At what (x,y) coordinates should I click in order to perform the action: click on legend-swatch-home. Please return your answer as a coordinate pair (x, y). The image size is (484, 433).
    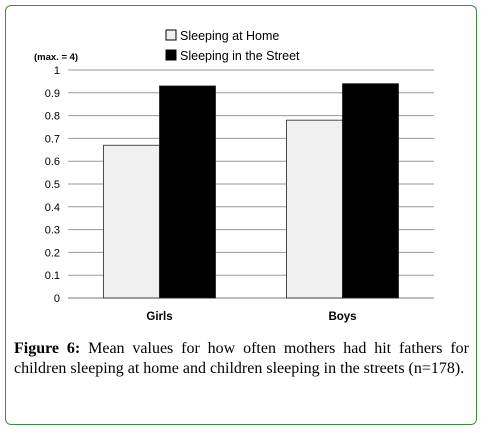
    Looking at the image, I should click on (171, 35).